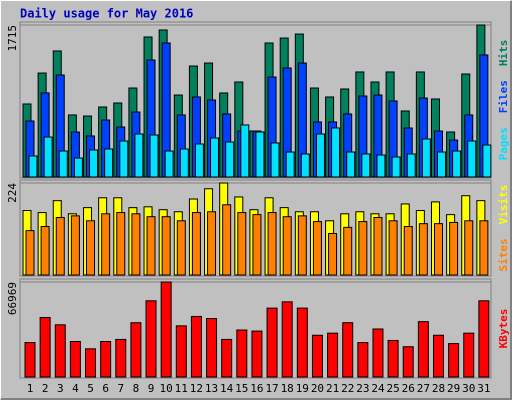 The width and height of the screenshot is (512, 400). Describe the element at coordinates (408, 388) in the screenshot. I see `x-tick-label: 26` at that location.